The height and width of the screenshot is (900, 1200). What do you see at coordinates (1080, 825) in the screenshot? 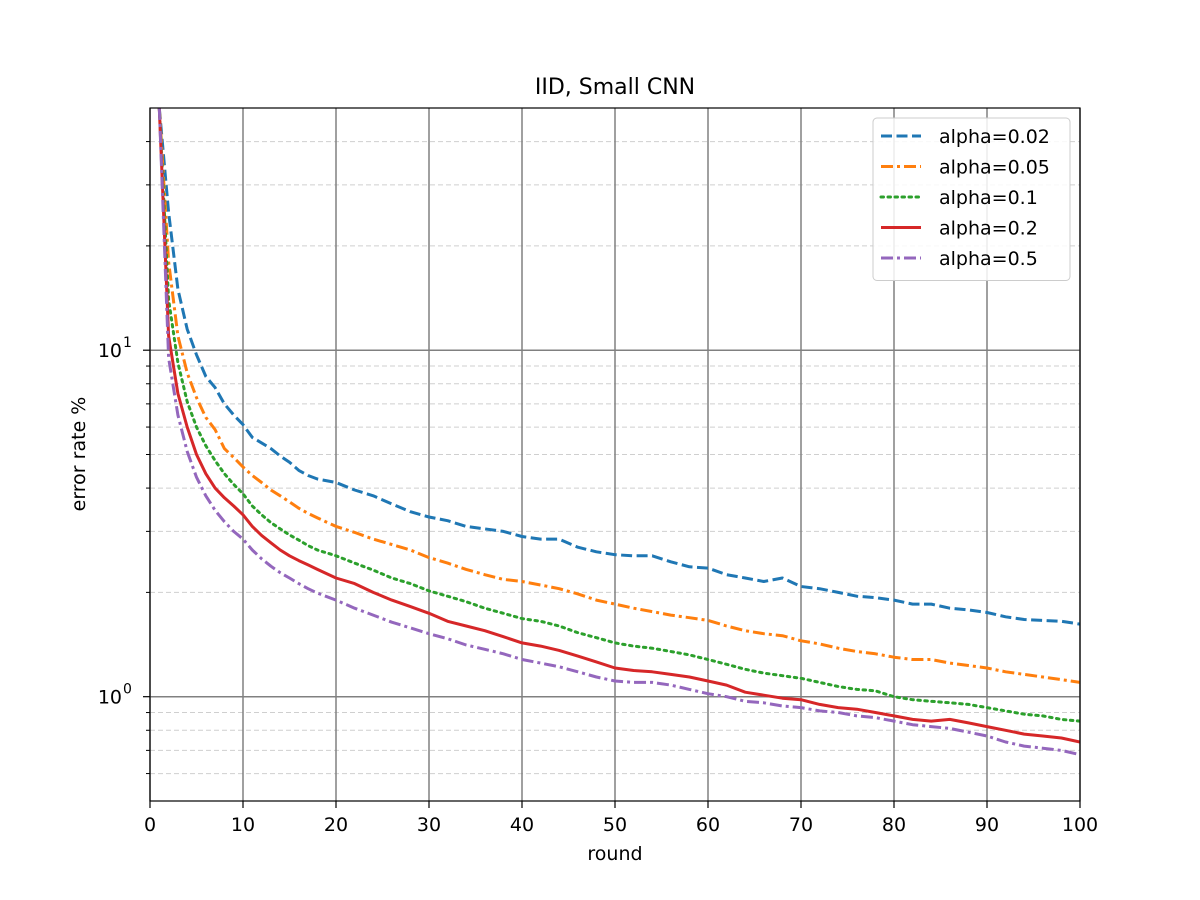
I see `x-tick-label: 100` at bounding box center [1080, 825].